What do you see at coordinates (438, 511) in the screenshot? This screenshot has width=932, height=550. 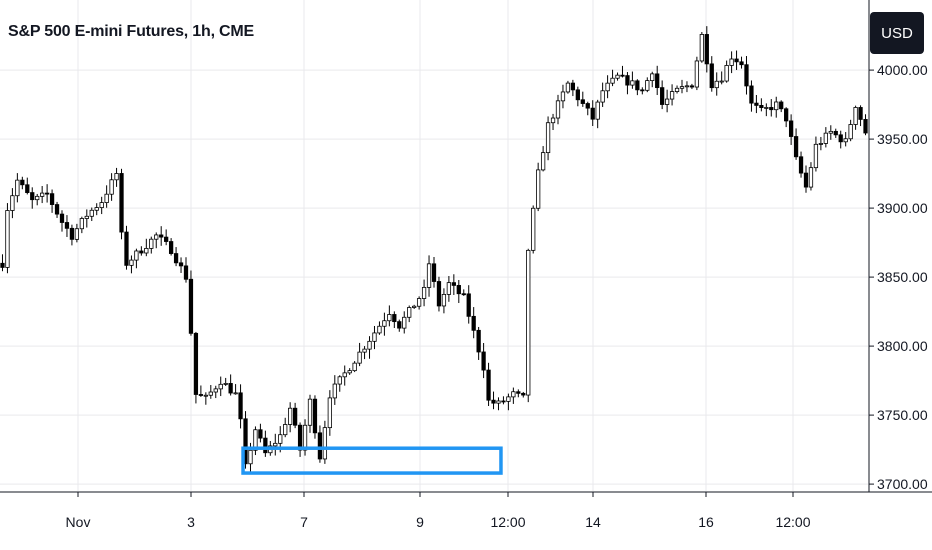 I see `time-axis: Nov 3 7 9 12:00 14 16 12:00` at bounding box center [438, 511].